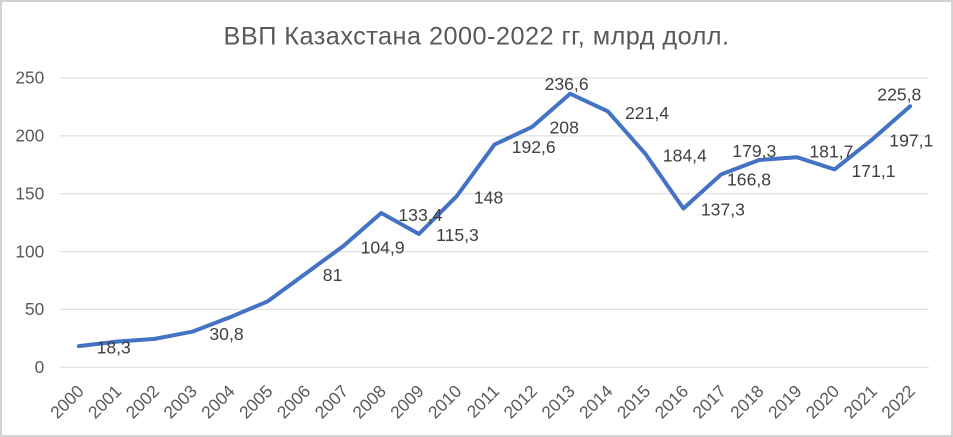 The height and width of the screenshot is (437, 953). I want to click on svg-text: 166,8, so click(749, 180).